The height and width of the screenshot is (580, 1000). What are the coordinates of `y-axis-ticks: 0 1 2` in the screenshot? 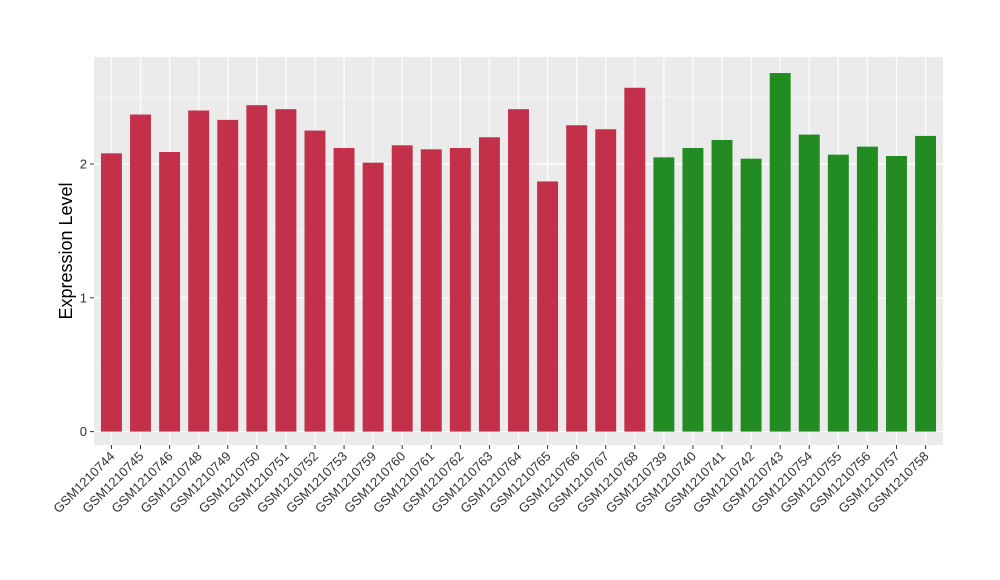 It's located at (87, 298).